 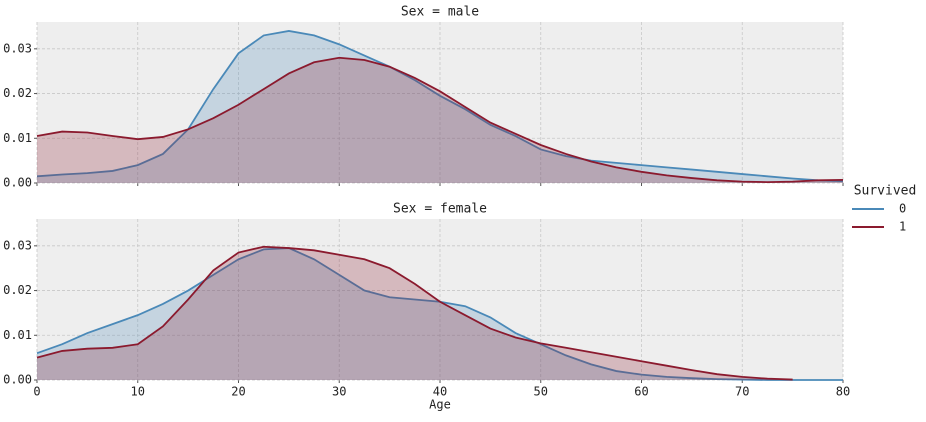 What do you see at coordinates (440, 392) in the screenshot?
I see `x-tick-label: 40` at bounding box center [440, 392].